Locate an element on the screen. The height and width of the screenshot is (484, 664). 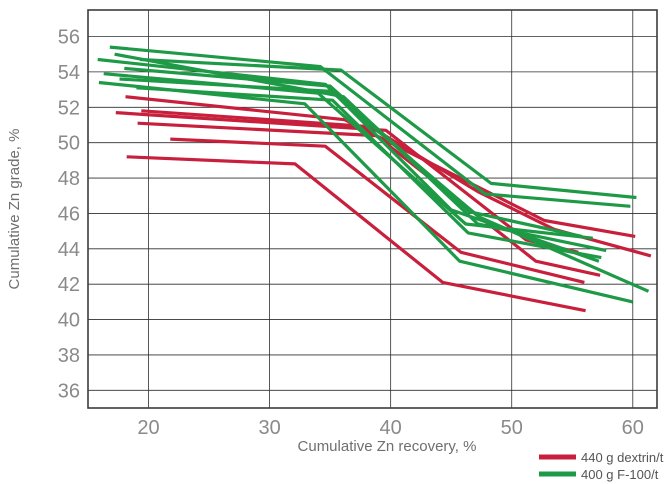
y-tick-label: 50 is located at coordinates (69, 144).